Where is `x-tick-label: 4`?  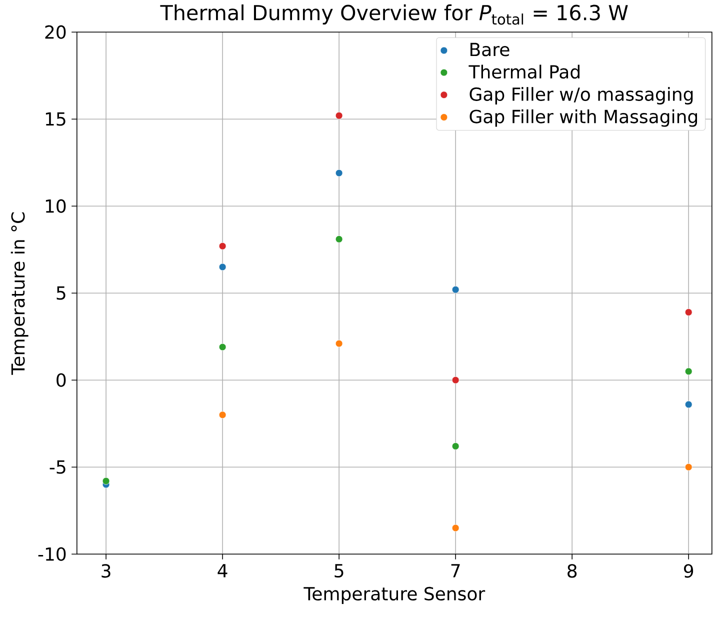
x-tick-label: 4 is located at coordinates (223, 571).